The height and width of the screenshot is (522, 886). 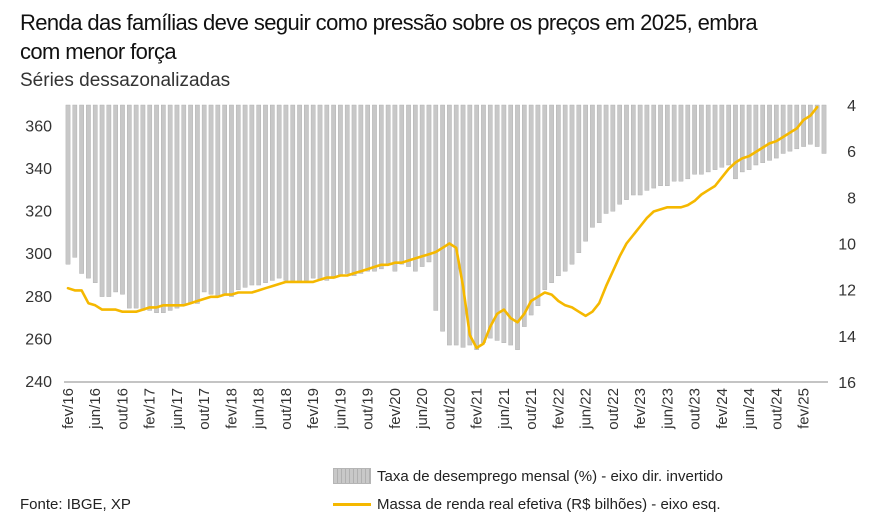 What do you see at coordinates (586, 409) in the screenshot?
I see `x-tick-label: jun/22` at bounding box center [586, 409].